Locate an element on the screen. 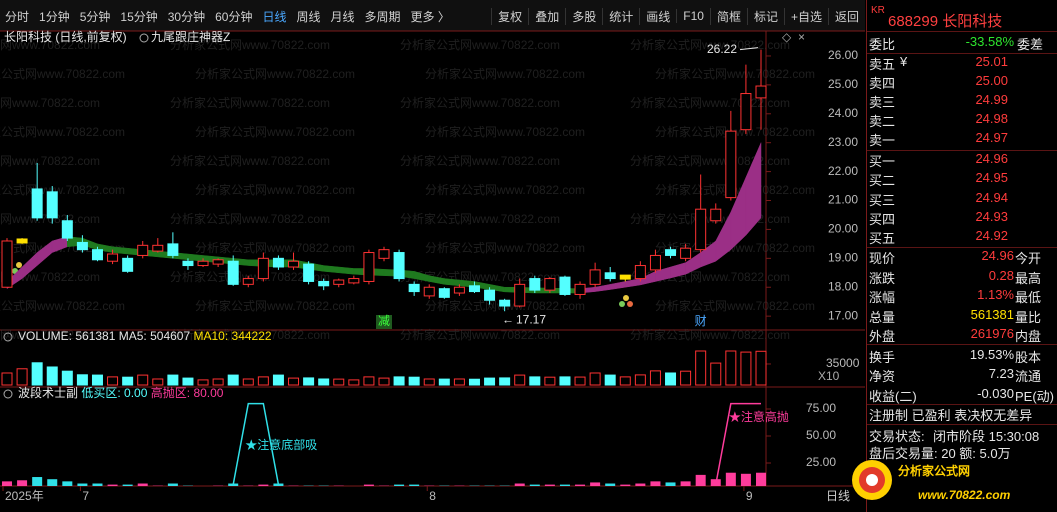 Image resolution: width=1057 pixels, height=512 pixels. y-tick-label: 25.00 is located at coordinates (843, 84).